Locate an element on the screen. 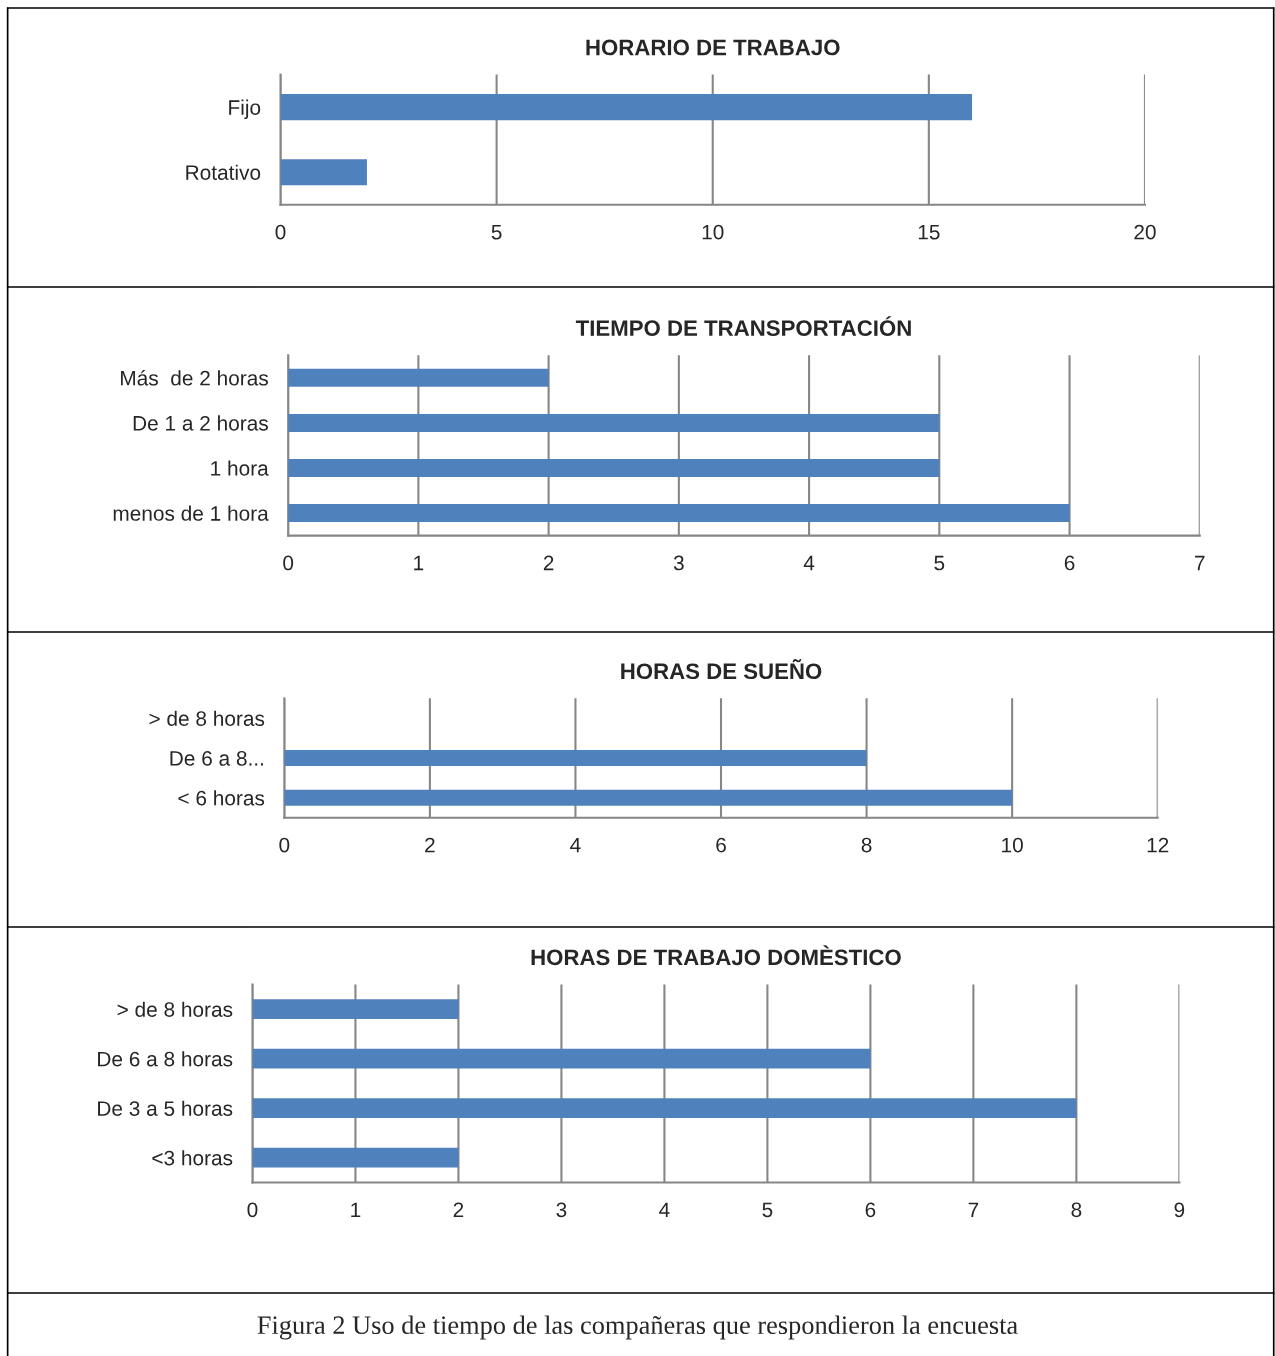  y-tick-label: Rotativo is located at coordinates (223, 172).